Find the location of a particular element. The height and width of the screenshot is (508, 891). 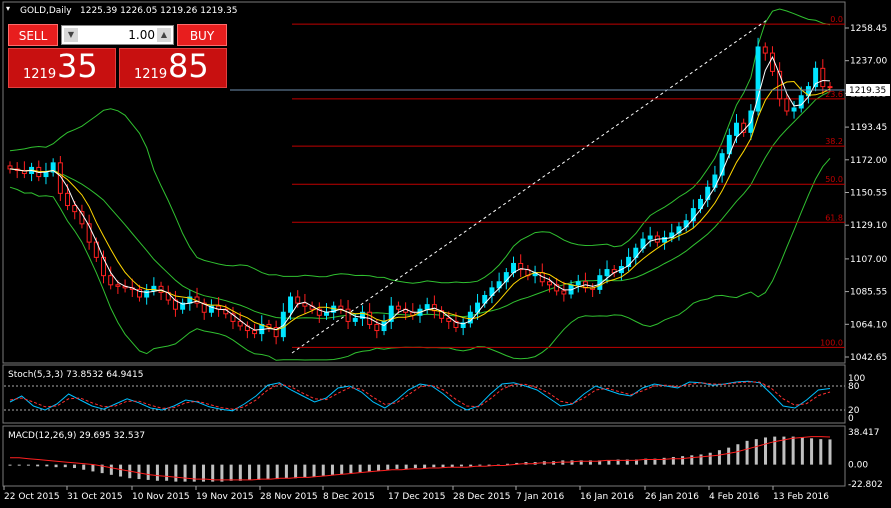

time-tick-label: 19 Nov 2015 is located at coordinates (225, 497).